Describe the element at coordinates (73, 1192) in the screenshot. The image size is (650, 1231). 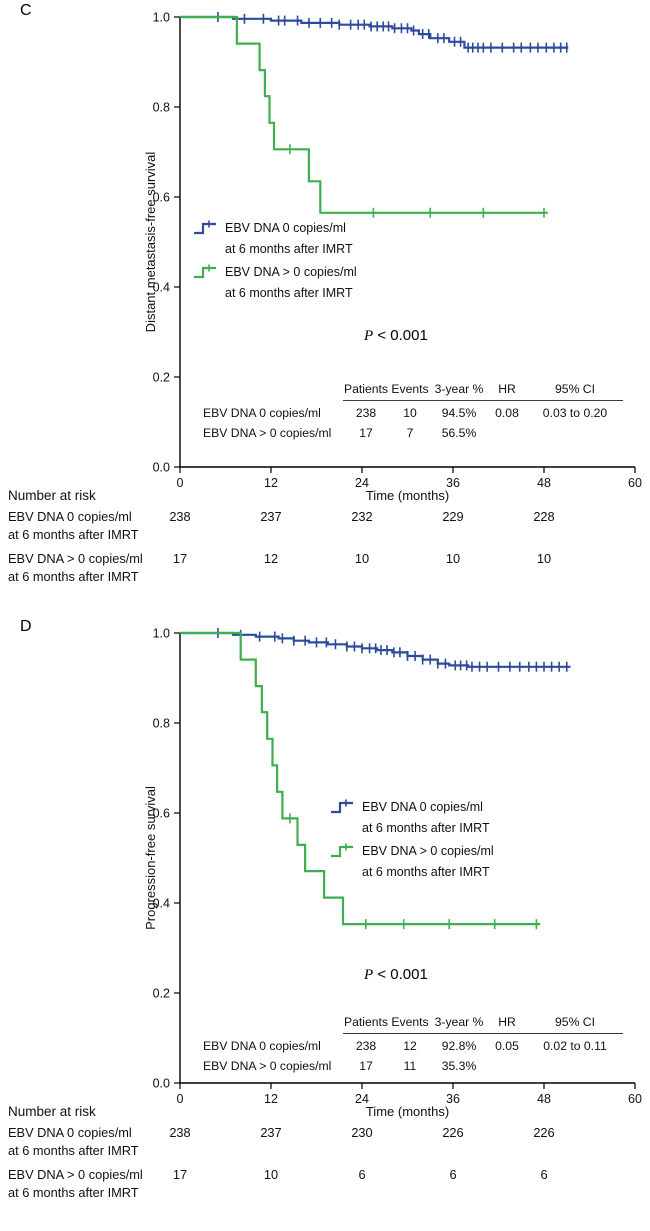
I see `risk-row2-sublabel: at 6 months after IMRT` at that location.